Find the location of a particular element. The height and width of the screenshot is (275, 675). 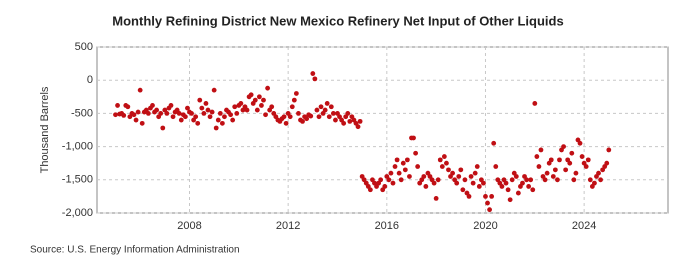

y-tick-label: -500 is located at coordinates (82, 113).